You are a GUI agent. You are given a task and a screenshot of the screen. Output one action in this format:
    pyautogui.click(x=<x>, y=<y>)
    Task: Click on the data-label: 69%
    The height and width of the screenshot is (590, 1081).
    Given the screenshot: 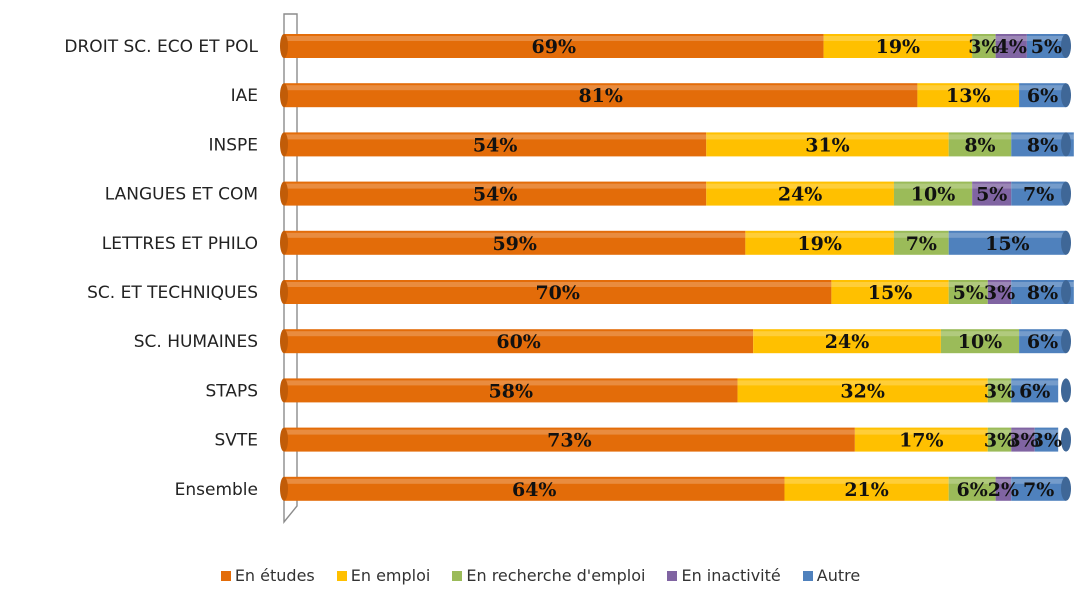 What is the action you would take?
    pyautogui.click(x=554, y=47)
    